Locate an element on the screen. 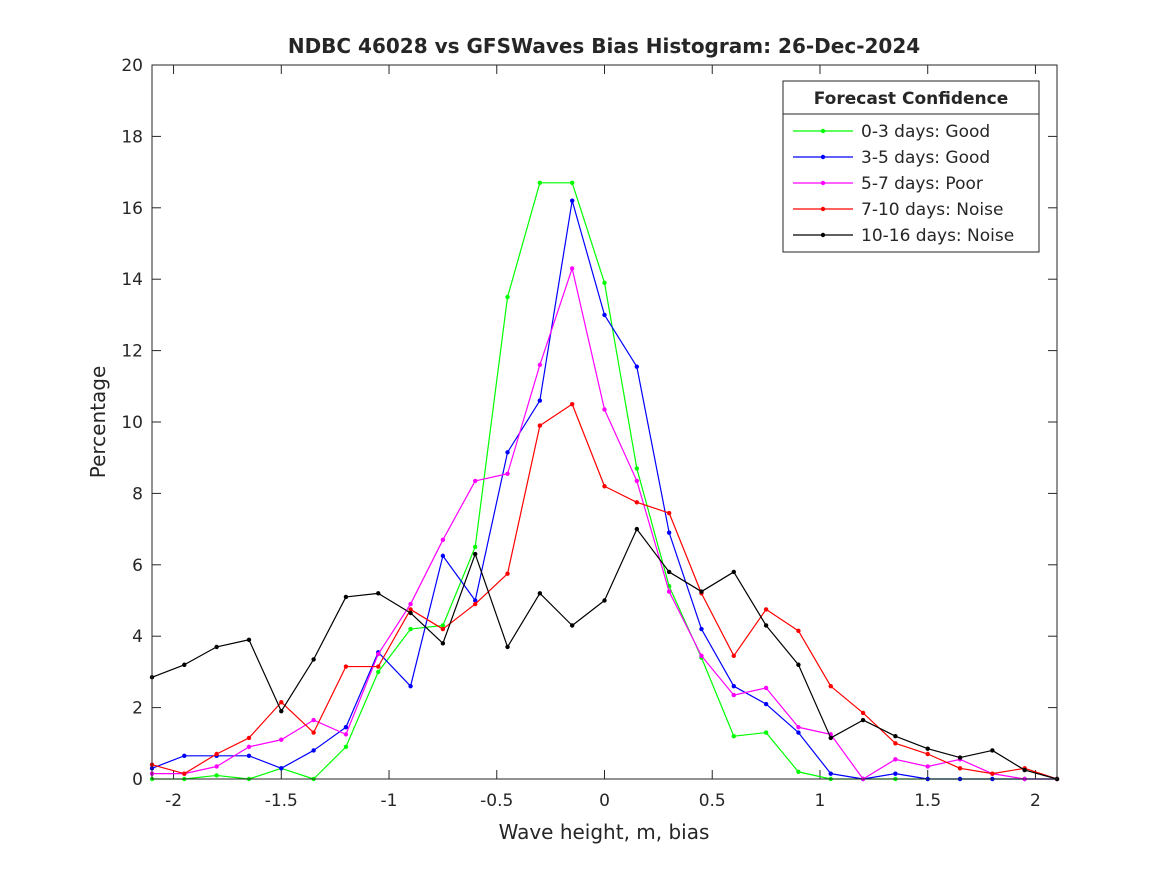 This screenshot has height=875, width=1167. y-tick-label: 4 is located at coordinates (137, 637).